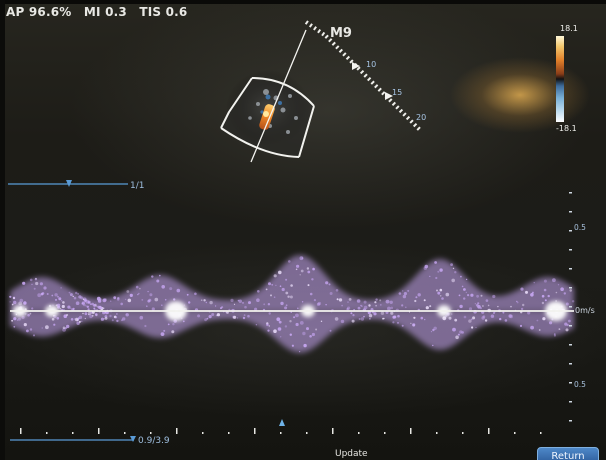  Describe the element at coordinates (351, 454) in the screenshot. I see `update-button: Update` at that location.